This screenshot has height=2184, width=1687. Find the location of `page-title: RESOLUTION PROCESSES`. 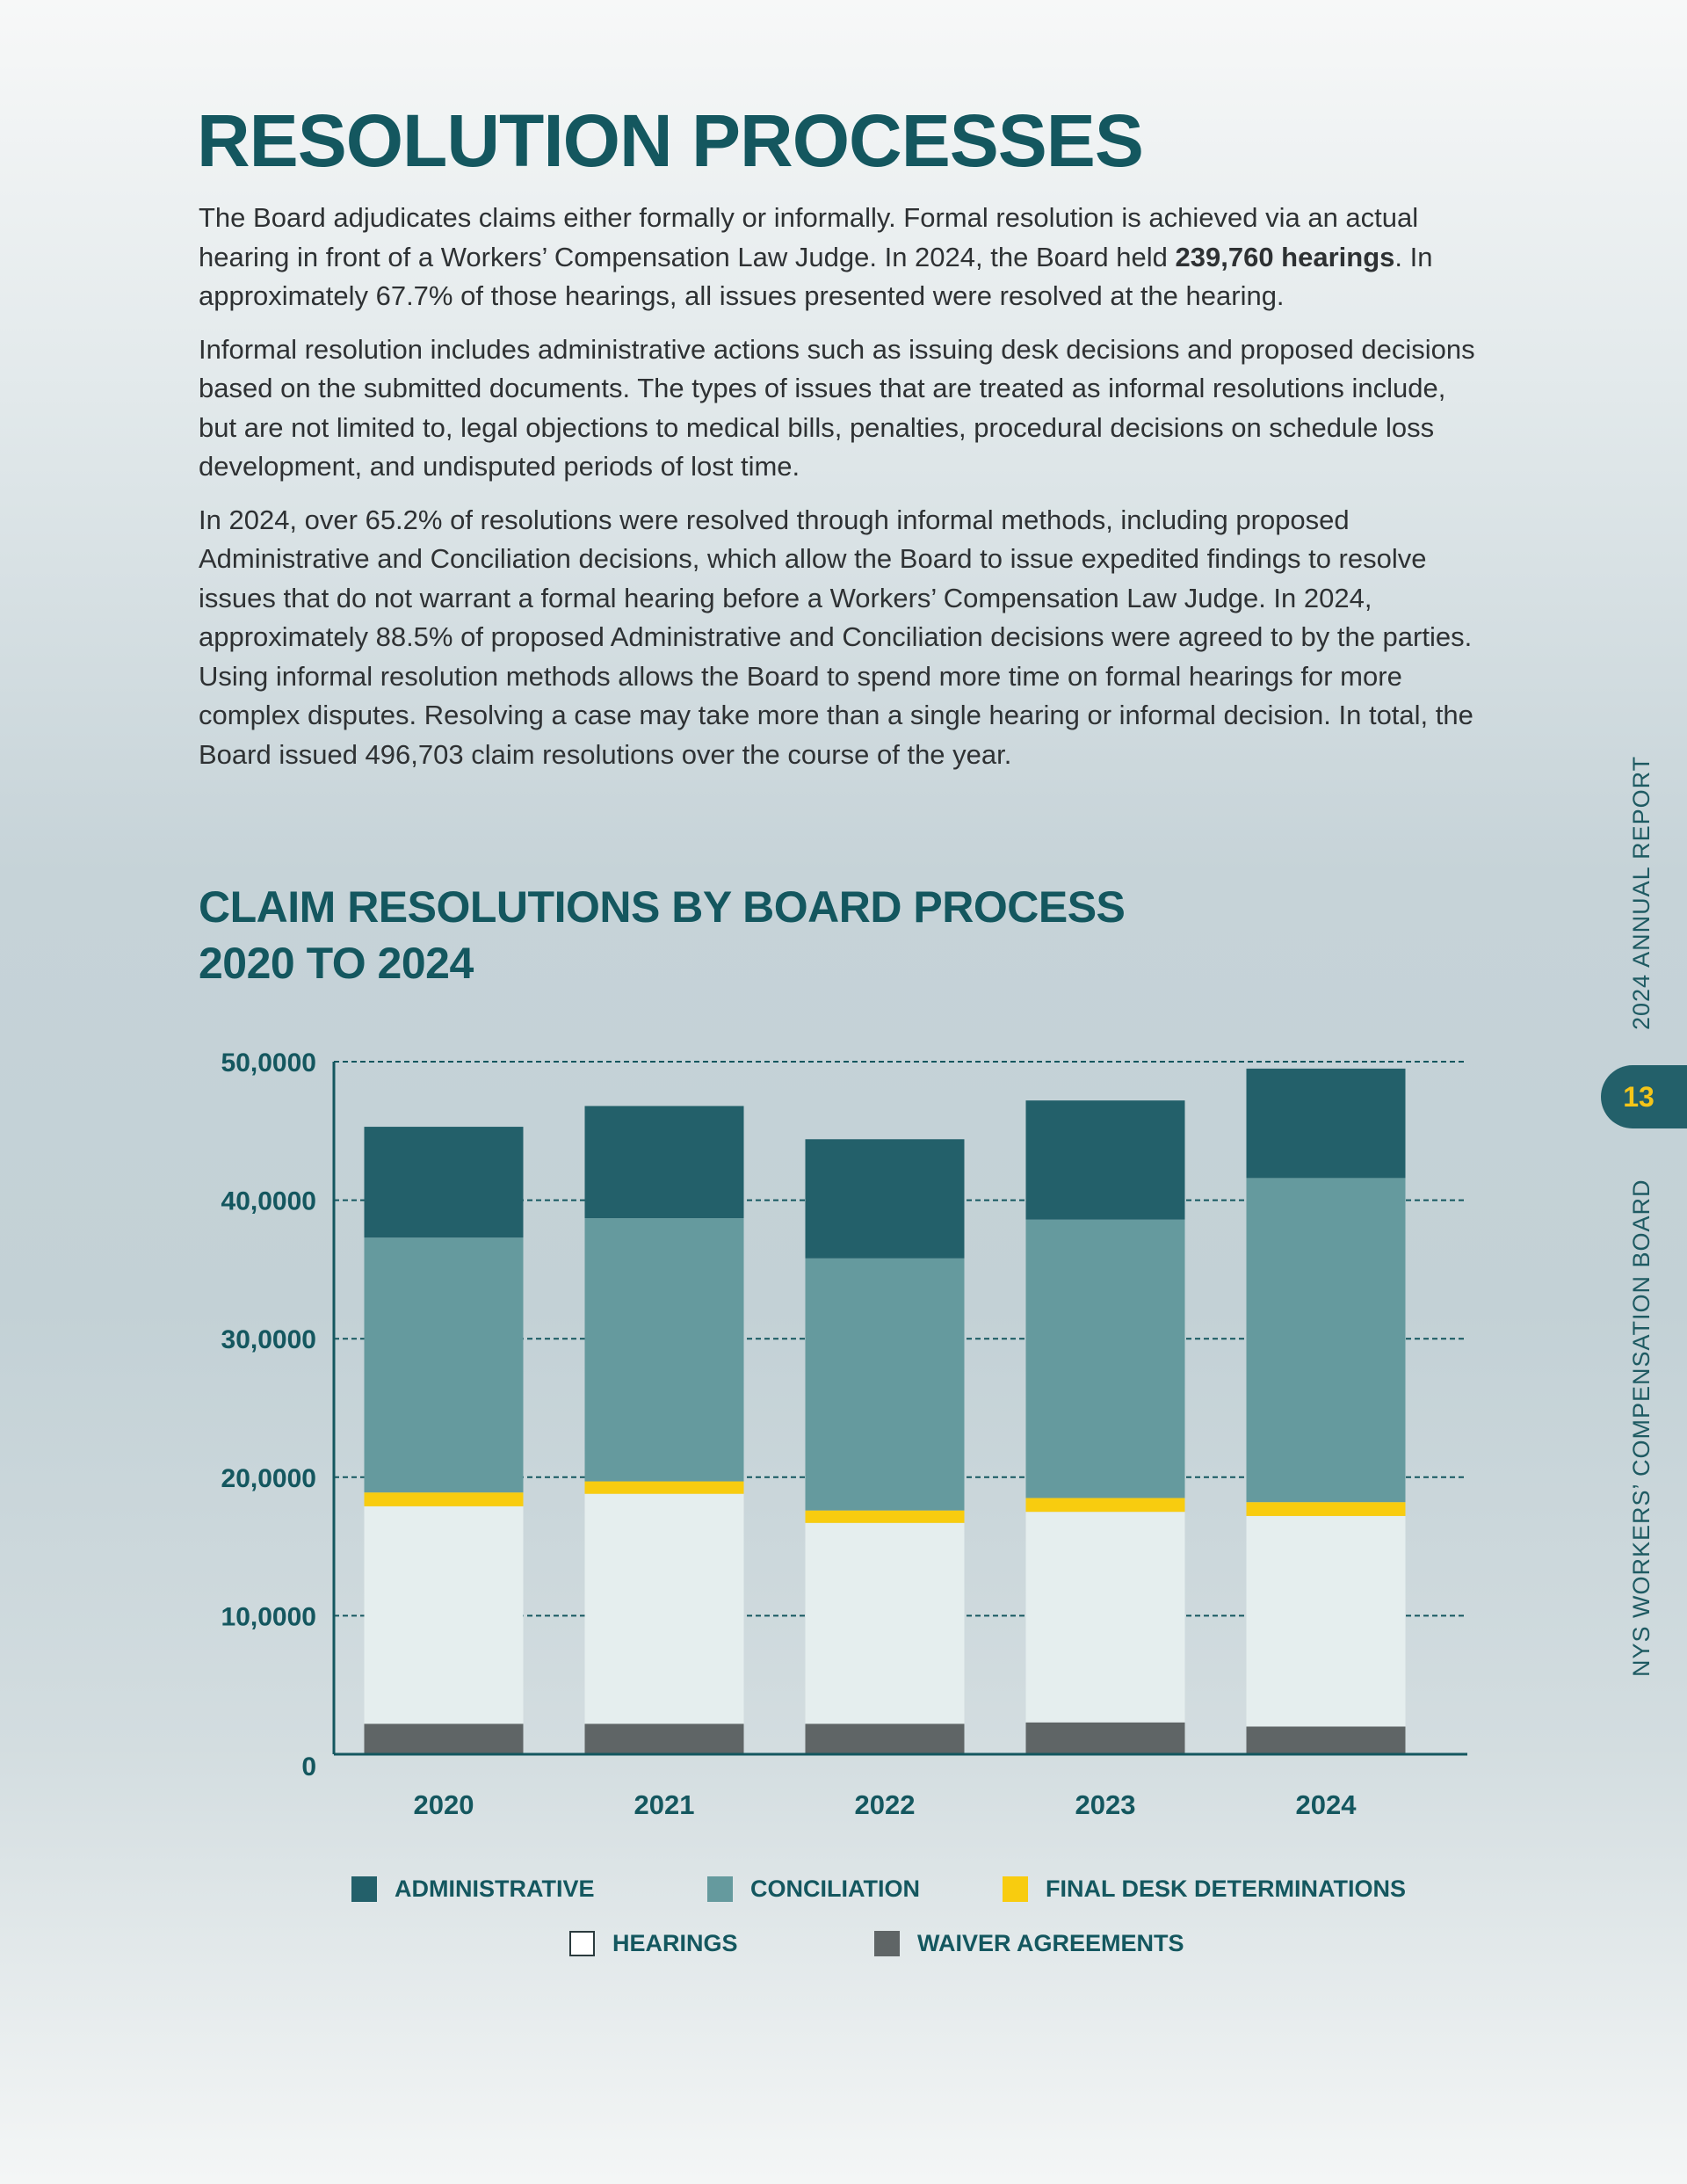

page-title: RESOLUTION PROCESSES is located at coordinates (670, 140).